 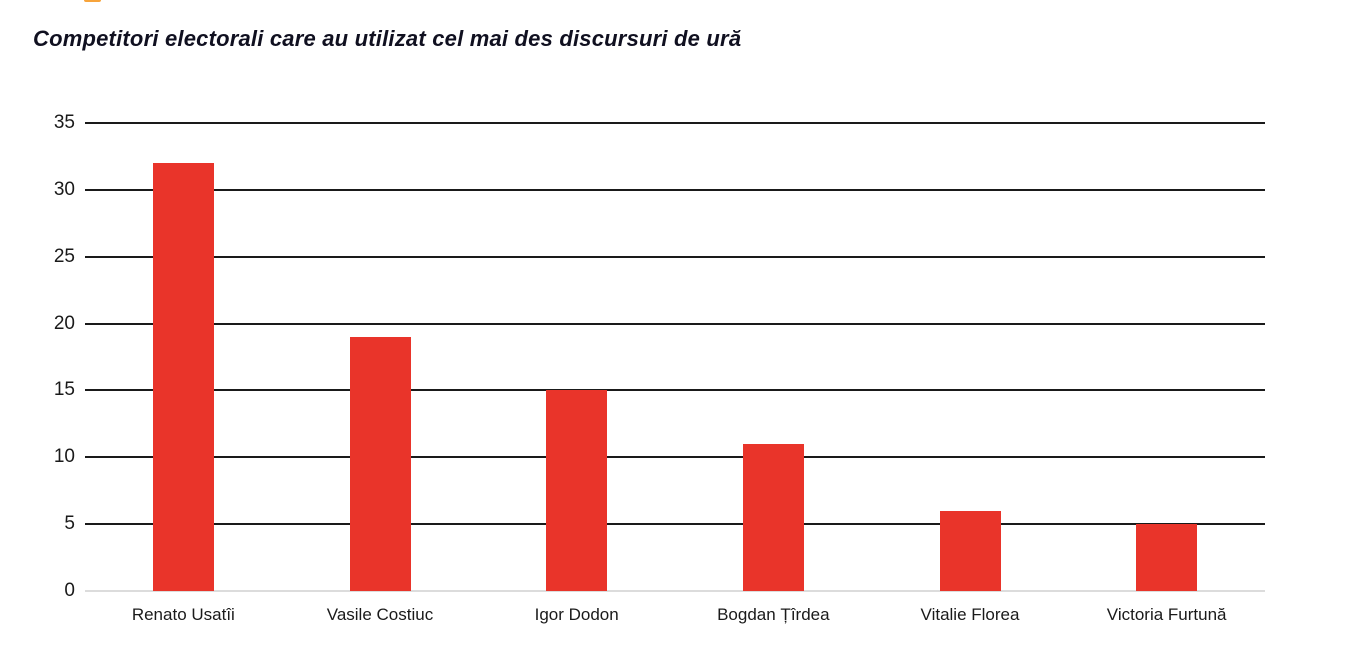 I want to click on x-category-label: Vitalie Florea, so click(x=970, y=614).